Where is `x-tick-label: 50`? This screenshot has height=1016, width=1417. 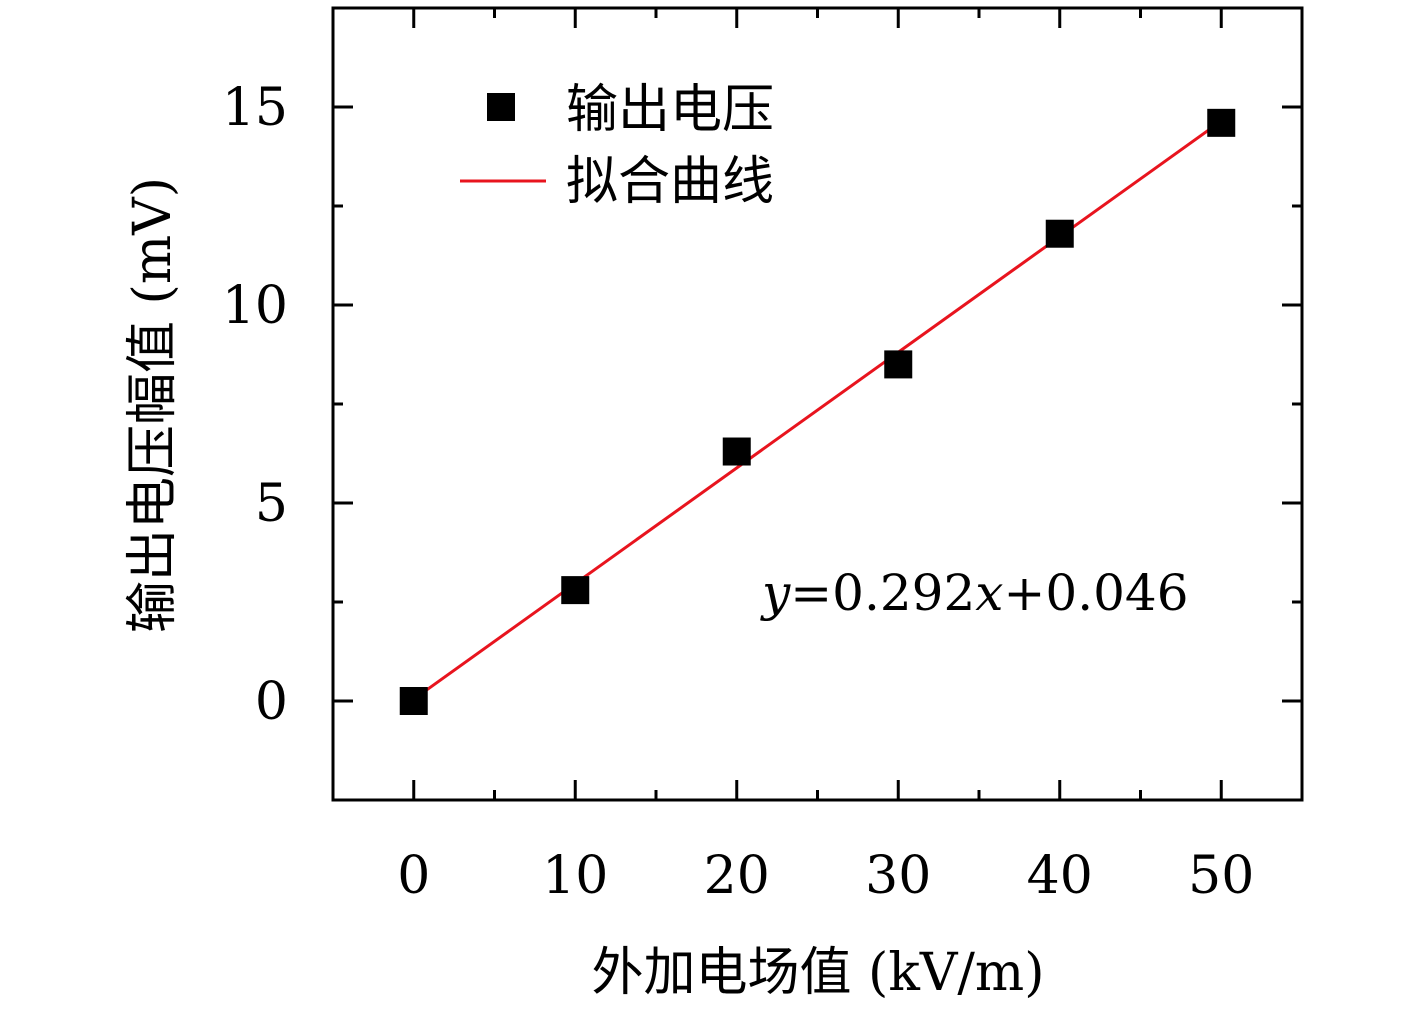 x-tick-label: 50 is located at coordinates (1221, 876).